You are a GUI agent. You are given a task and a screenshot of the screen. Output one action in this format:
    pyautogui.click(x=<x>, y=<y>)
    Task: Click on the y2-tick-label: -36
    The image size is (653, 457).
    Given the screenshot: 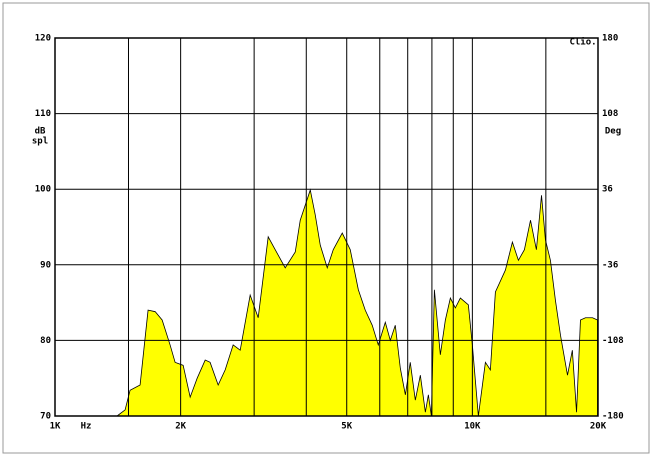 What is the action you would take?
    pyautogui.click(x=610, y=265)
    